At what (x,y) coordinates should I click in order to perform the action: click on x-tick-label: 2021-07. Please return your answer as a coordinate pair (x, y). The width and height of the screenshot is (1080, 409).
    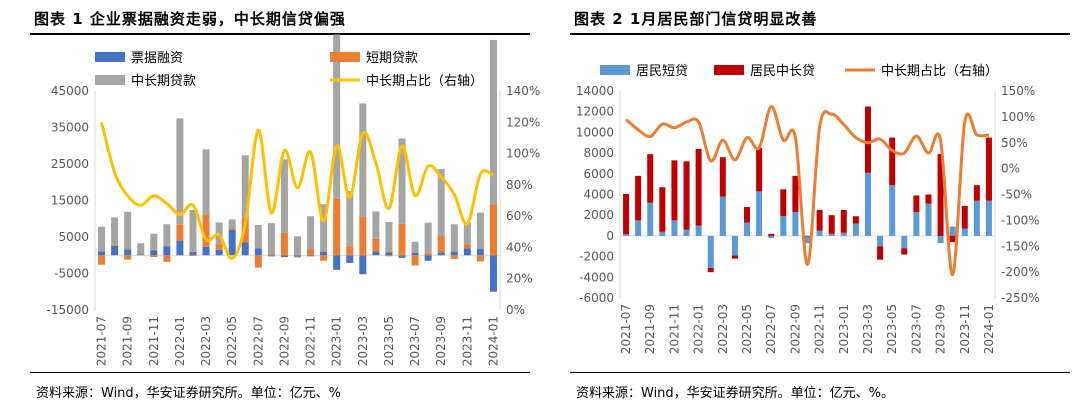
    Looking at the image, I should click on (626, 329).